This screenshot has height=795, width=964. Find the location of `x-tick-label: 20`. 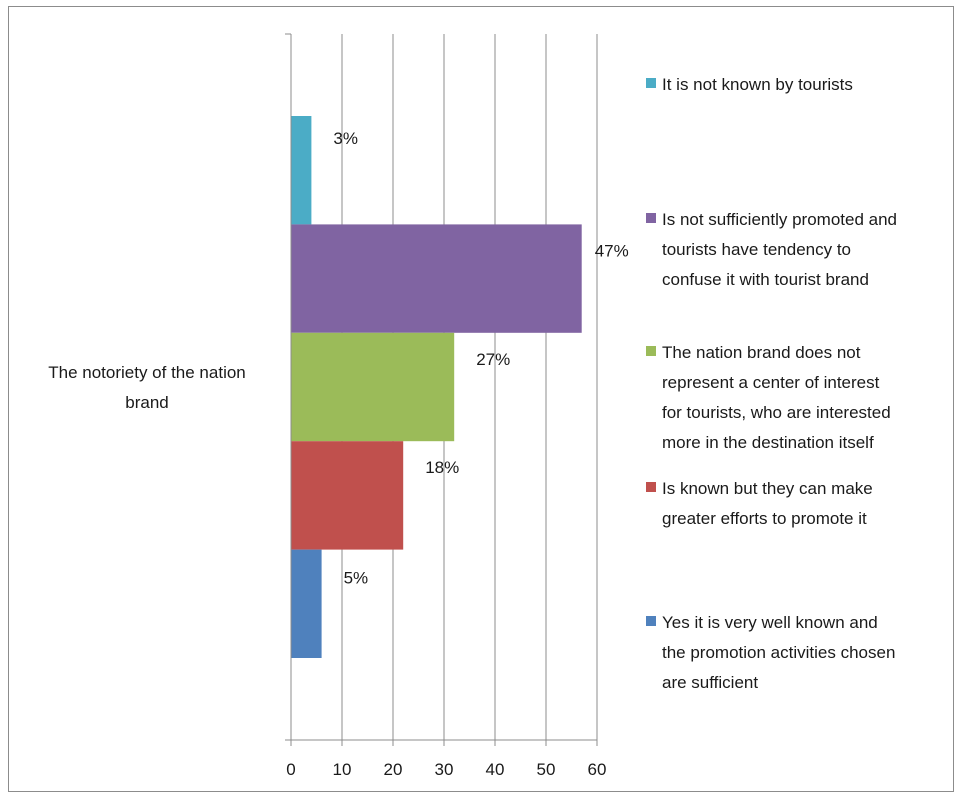

x-tick-label: 20 is located at coordinates (393, 769).